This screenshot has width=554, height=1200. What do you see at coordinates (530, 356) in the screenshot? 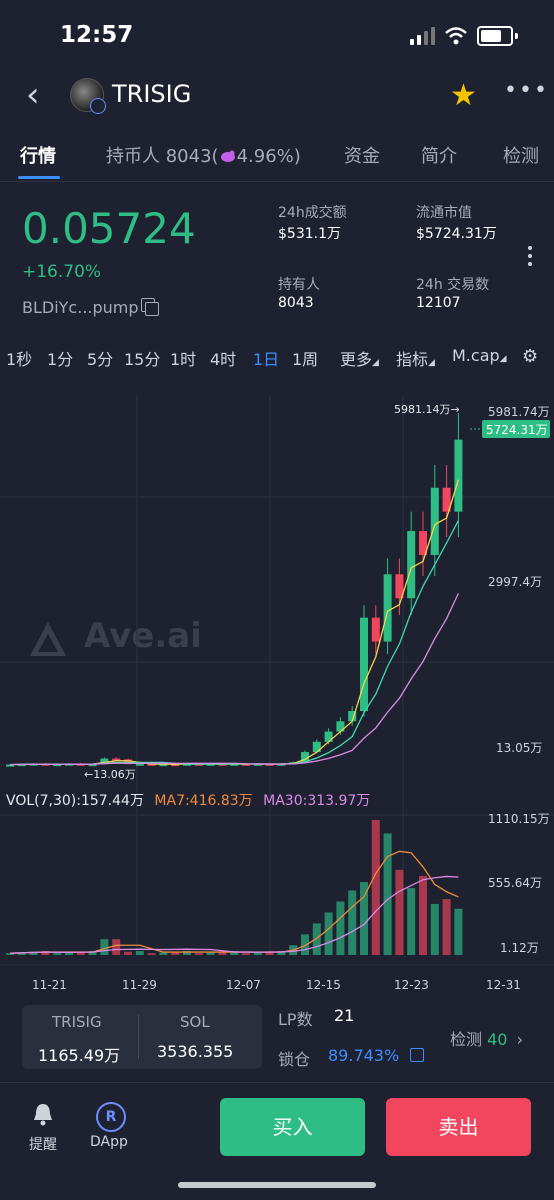
I see `chart-settings-icon: ⚙` at bounding box center [530, 356].